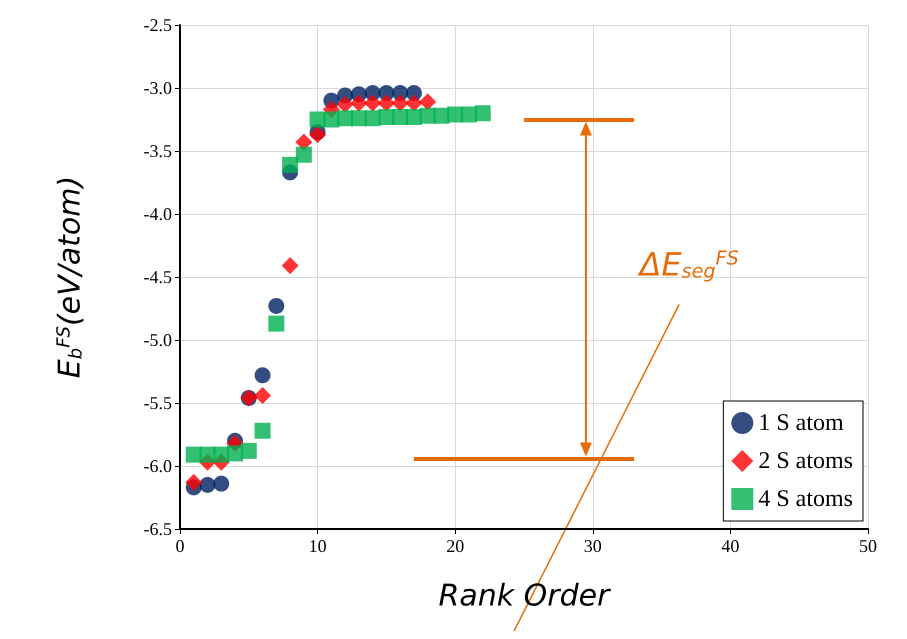  I want to click on legend-label: 2 S atoms, so click(806, 461).